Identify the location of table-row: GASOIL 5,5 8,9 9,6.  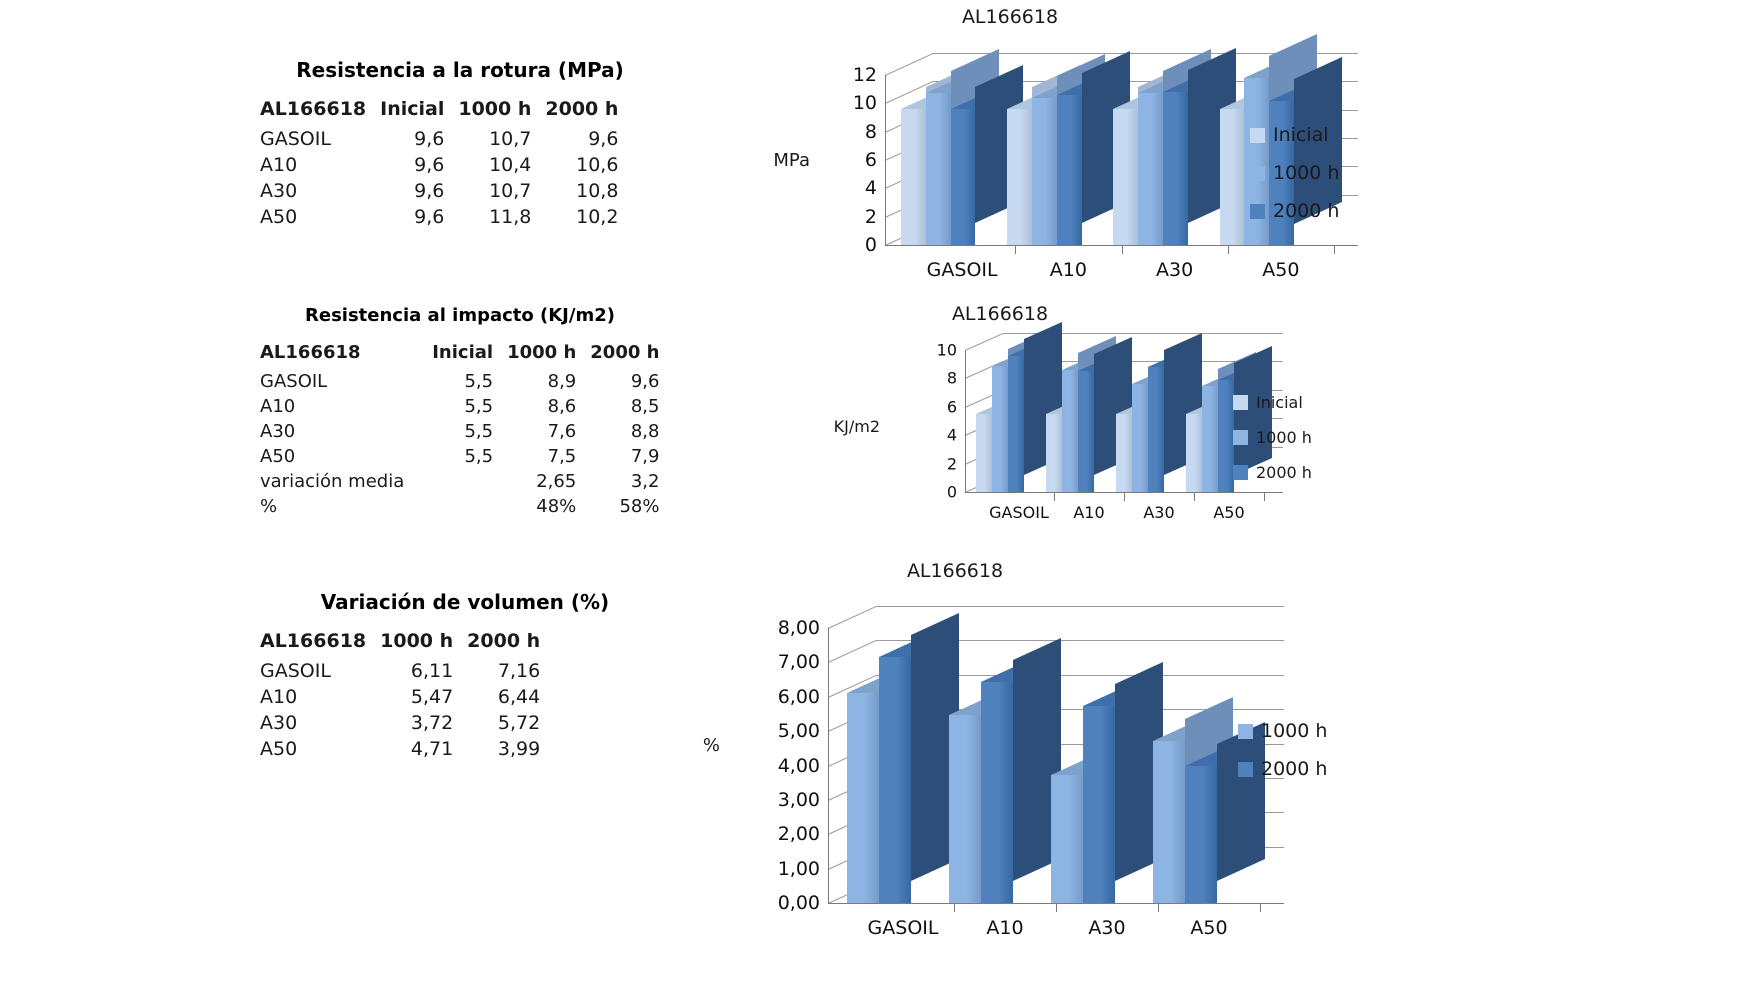
(464, 381).